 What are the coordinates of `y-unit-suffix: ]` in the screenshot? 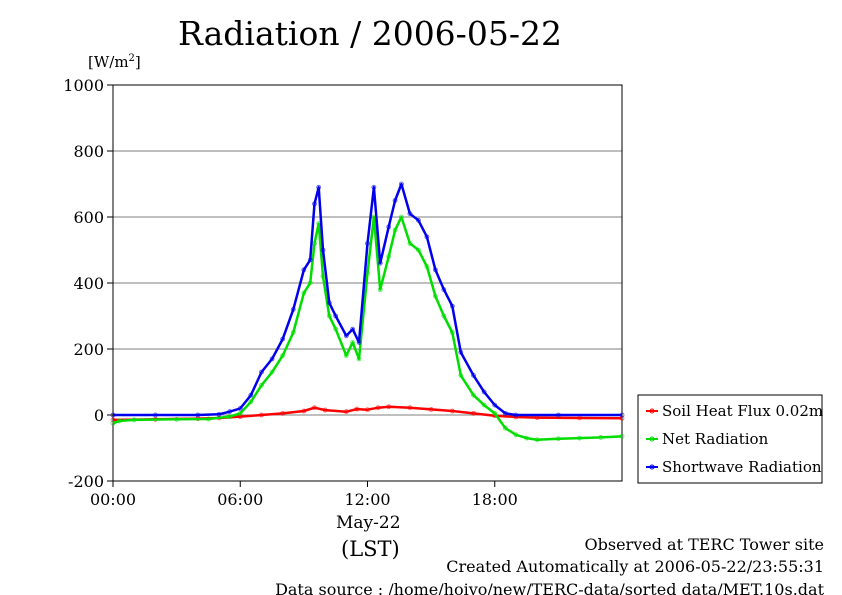 It's located at (137, 62).